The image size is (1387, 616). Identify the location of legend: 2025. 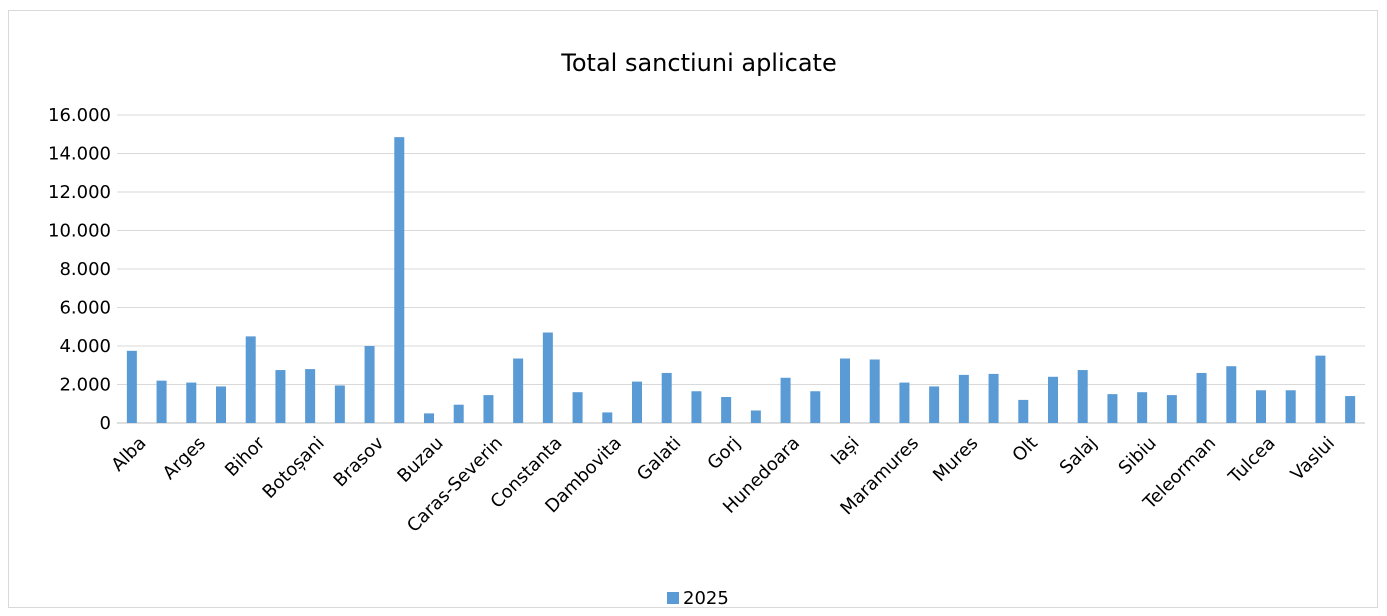
(698, 598).